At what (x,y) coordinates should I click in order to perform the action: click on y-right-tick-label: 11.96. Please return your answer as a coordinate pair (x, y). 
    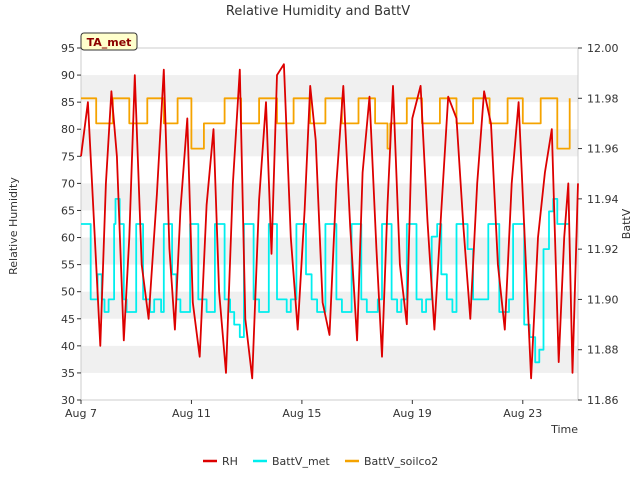
    Looking at the image, I should click on (603, 149).